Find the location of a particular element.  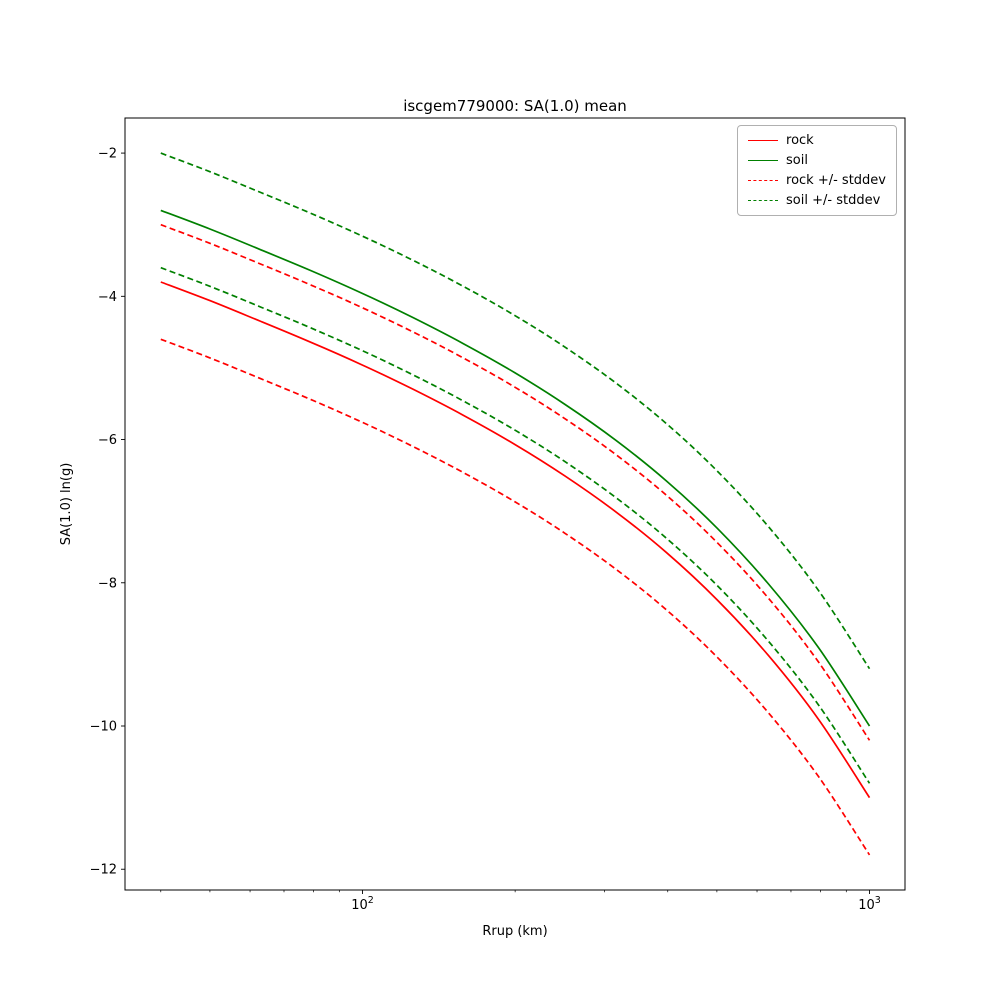

legend-label-soil-stddev: soil +/- stddev is located at coordinates (833, 200).